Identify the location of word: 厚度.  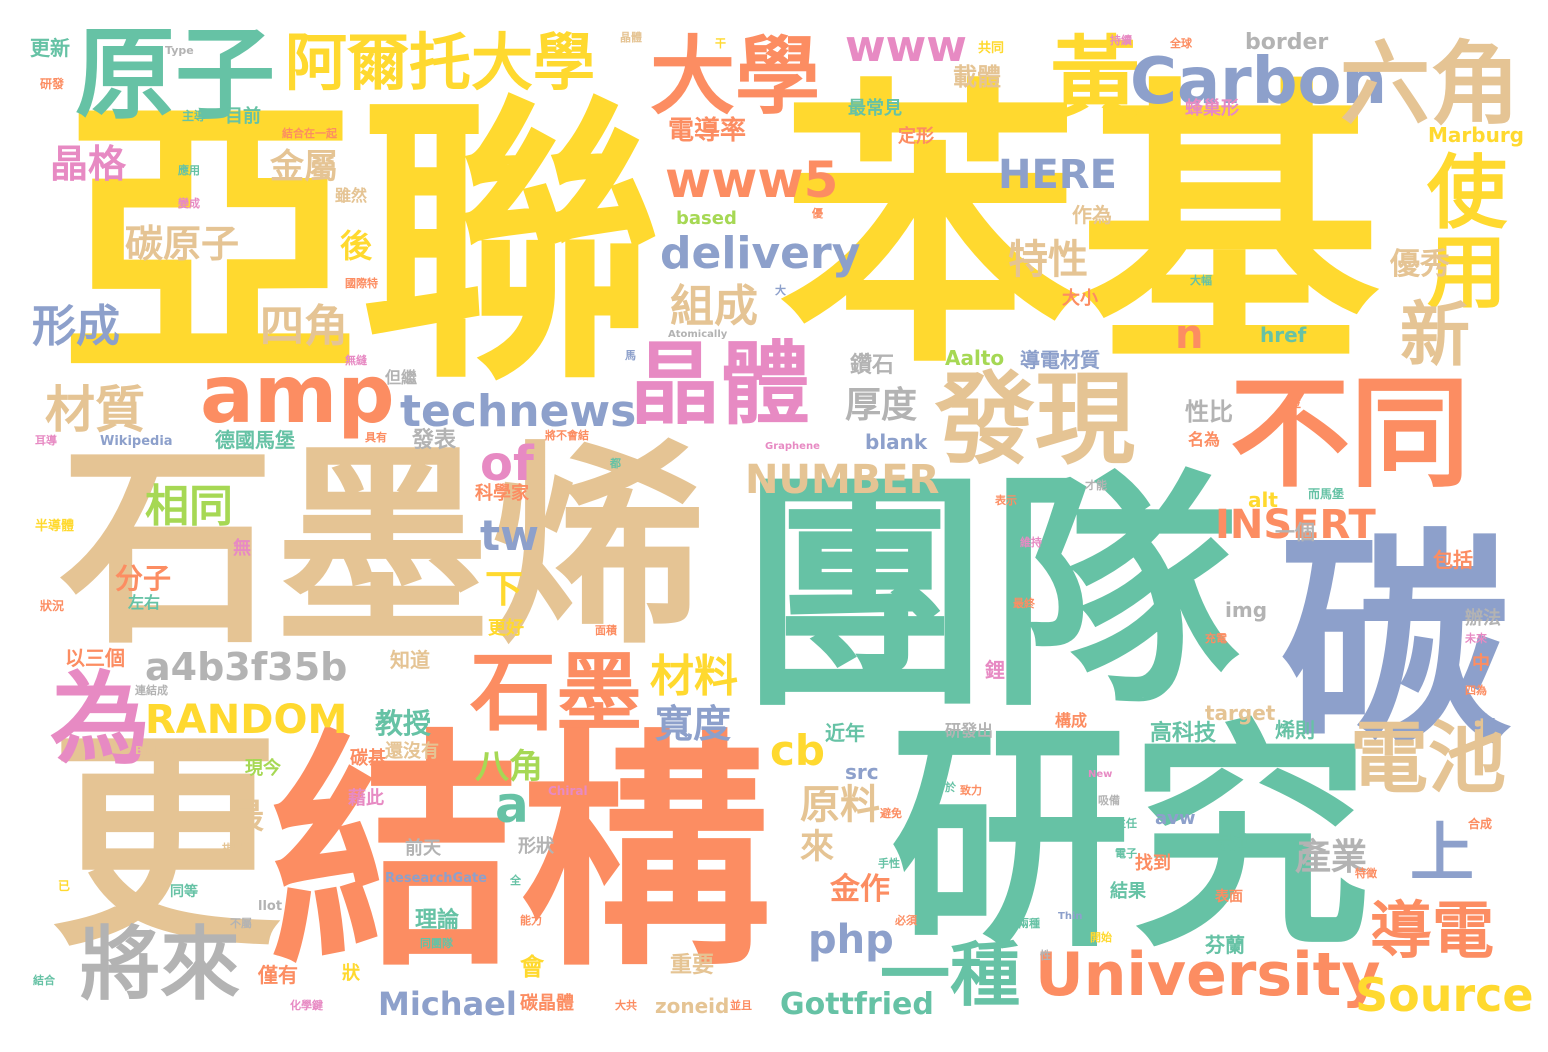
(881, 405).